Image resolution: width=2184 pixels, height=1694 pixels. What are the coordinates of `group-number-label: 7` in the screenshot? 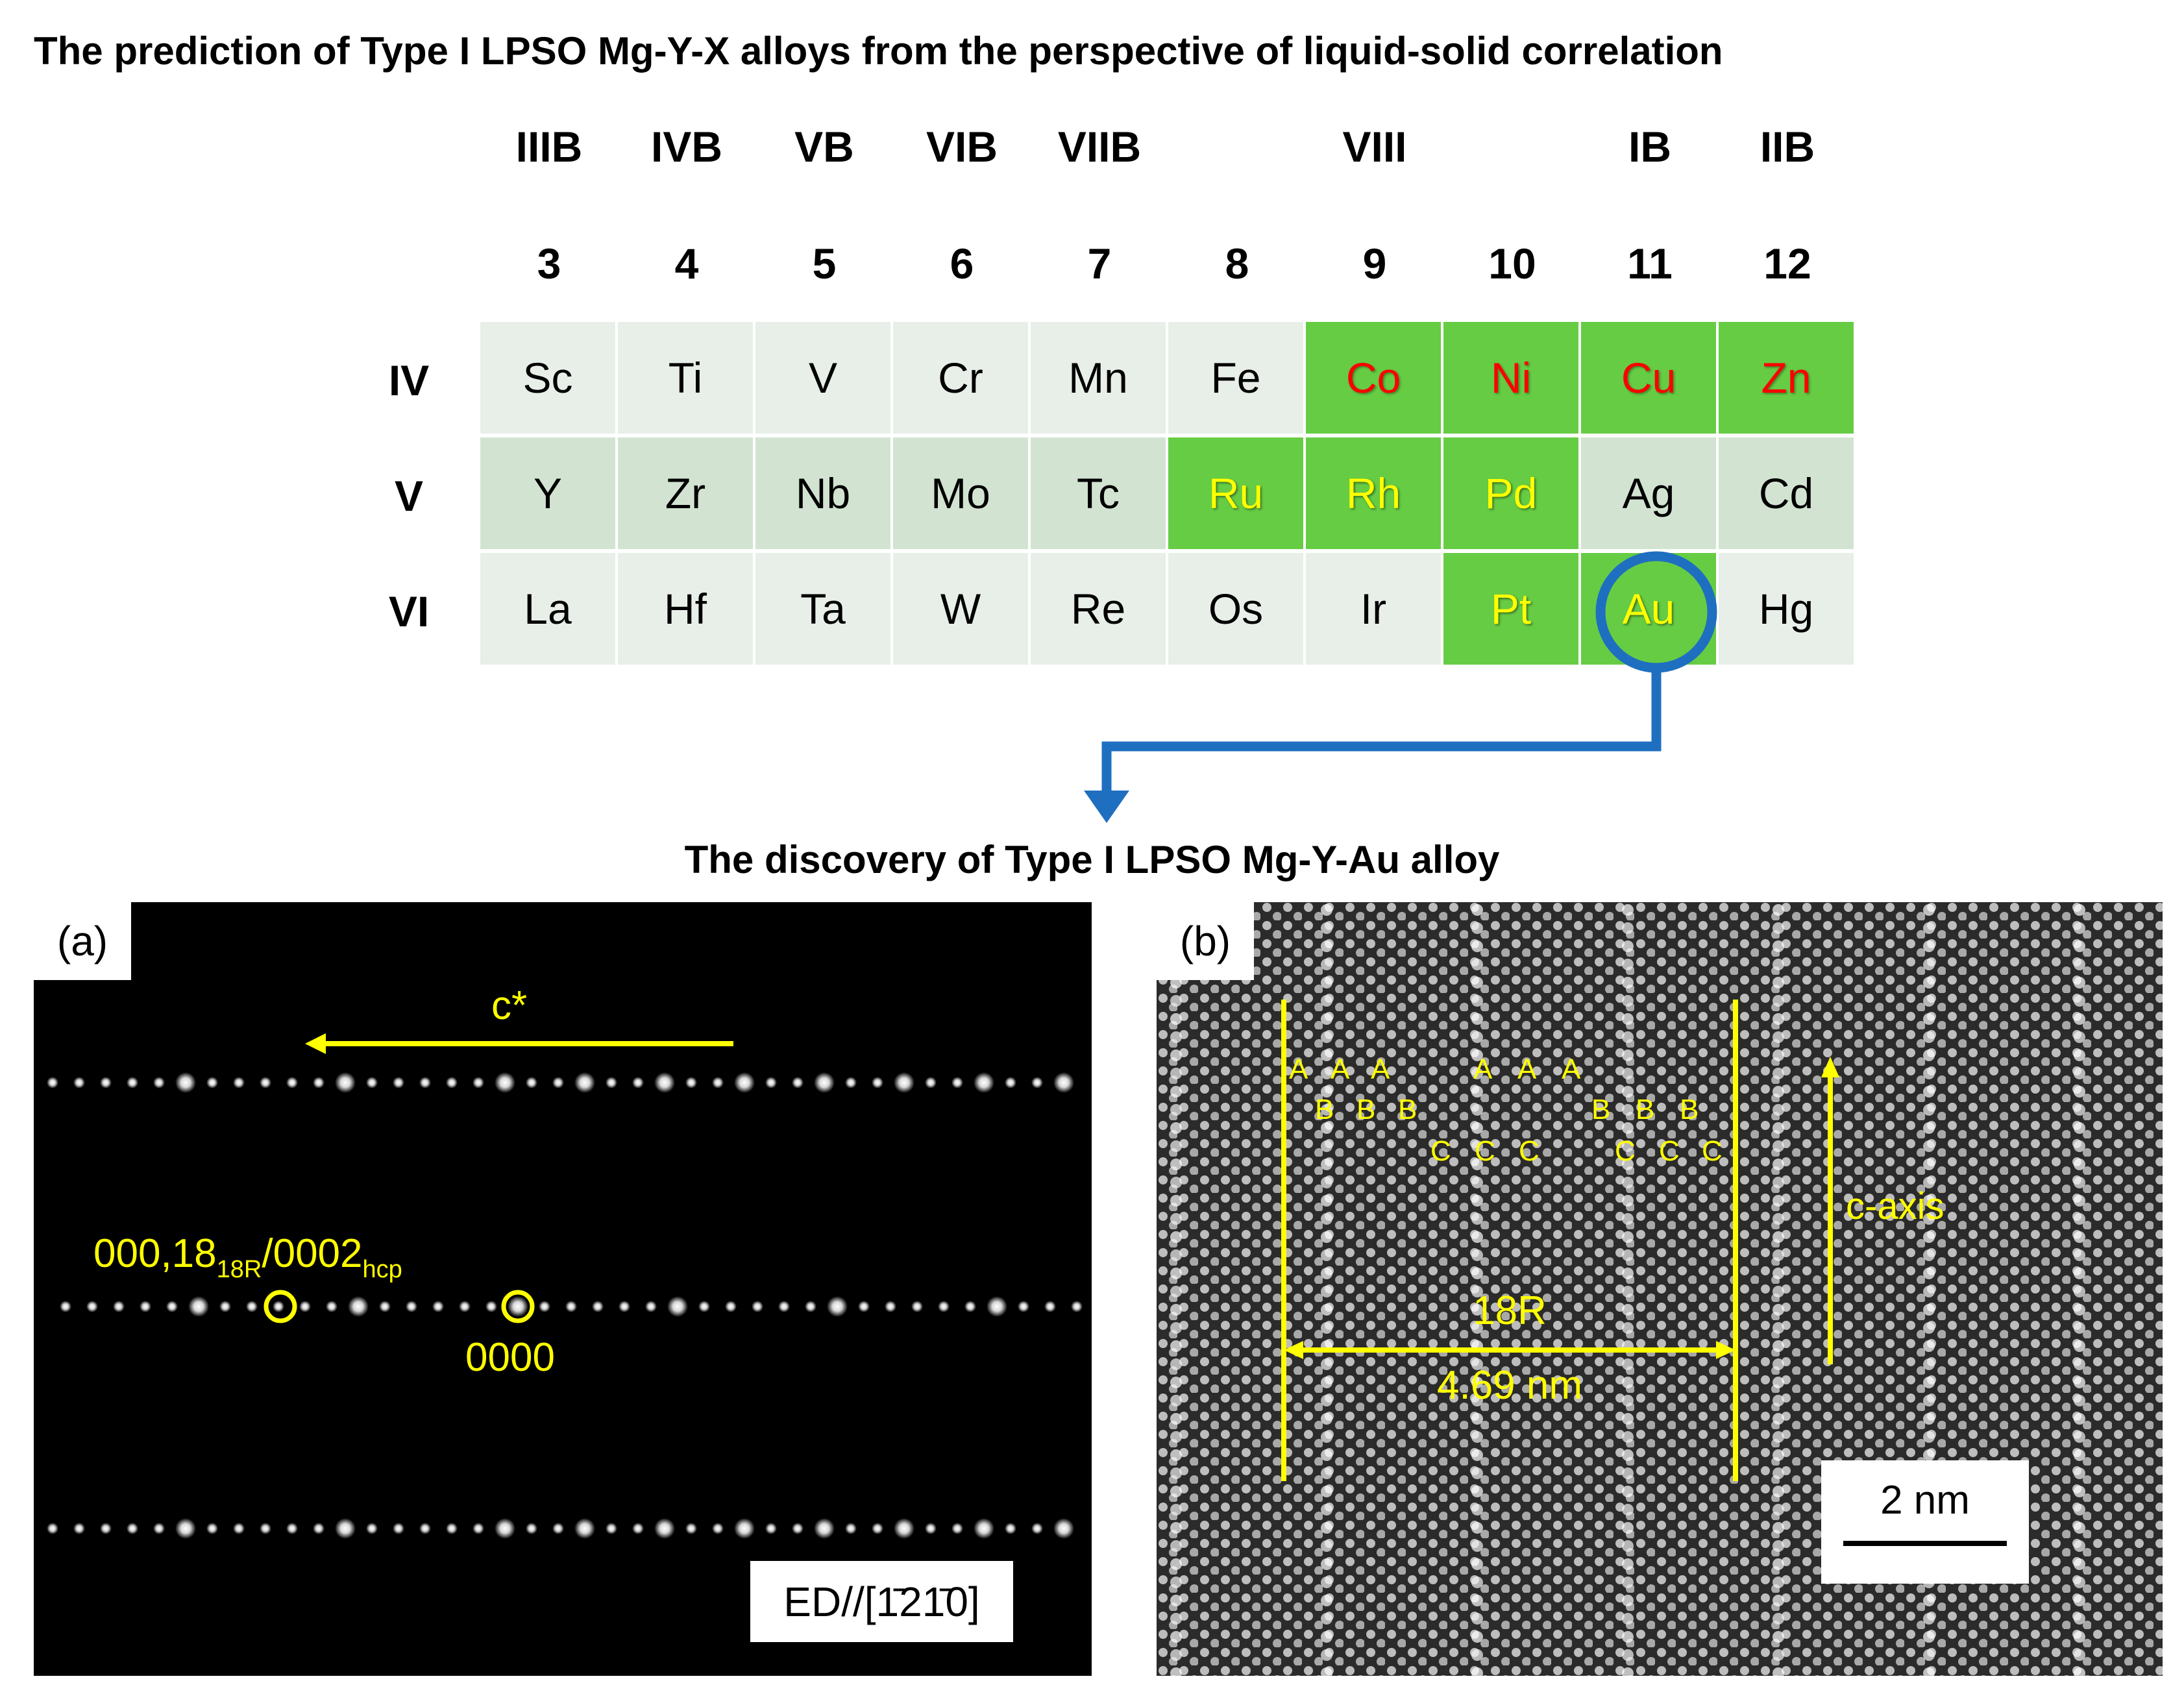 It's located at (1099, 263).